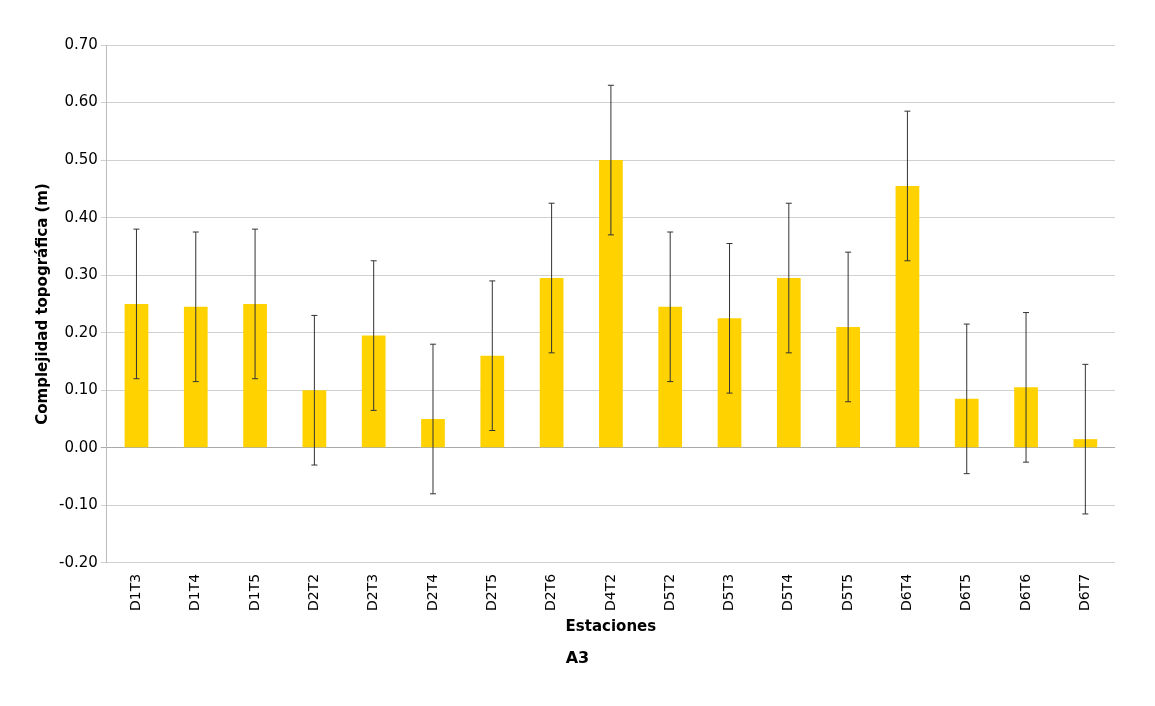 The height and width of the screenshot is (706, 1155). Describe the element at coordinates (728, 592) in the screenshot. I see `x-tick-label: D5T3` at that location.